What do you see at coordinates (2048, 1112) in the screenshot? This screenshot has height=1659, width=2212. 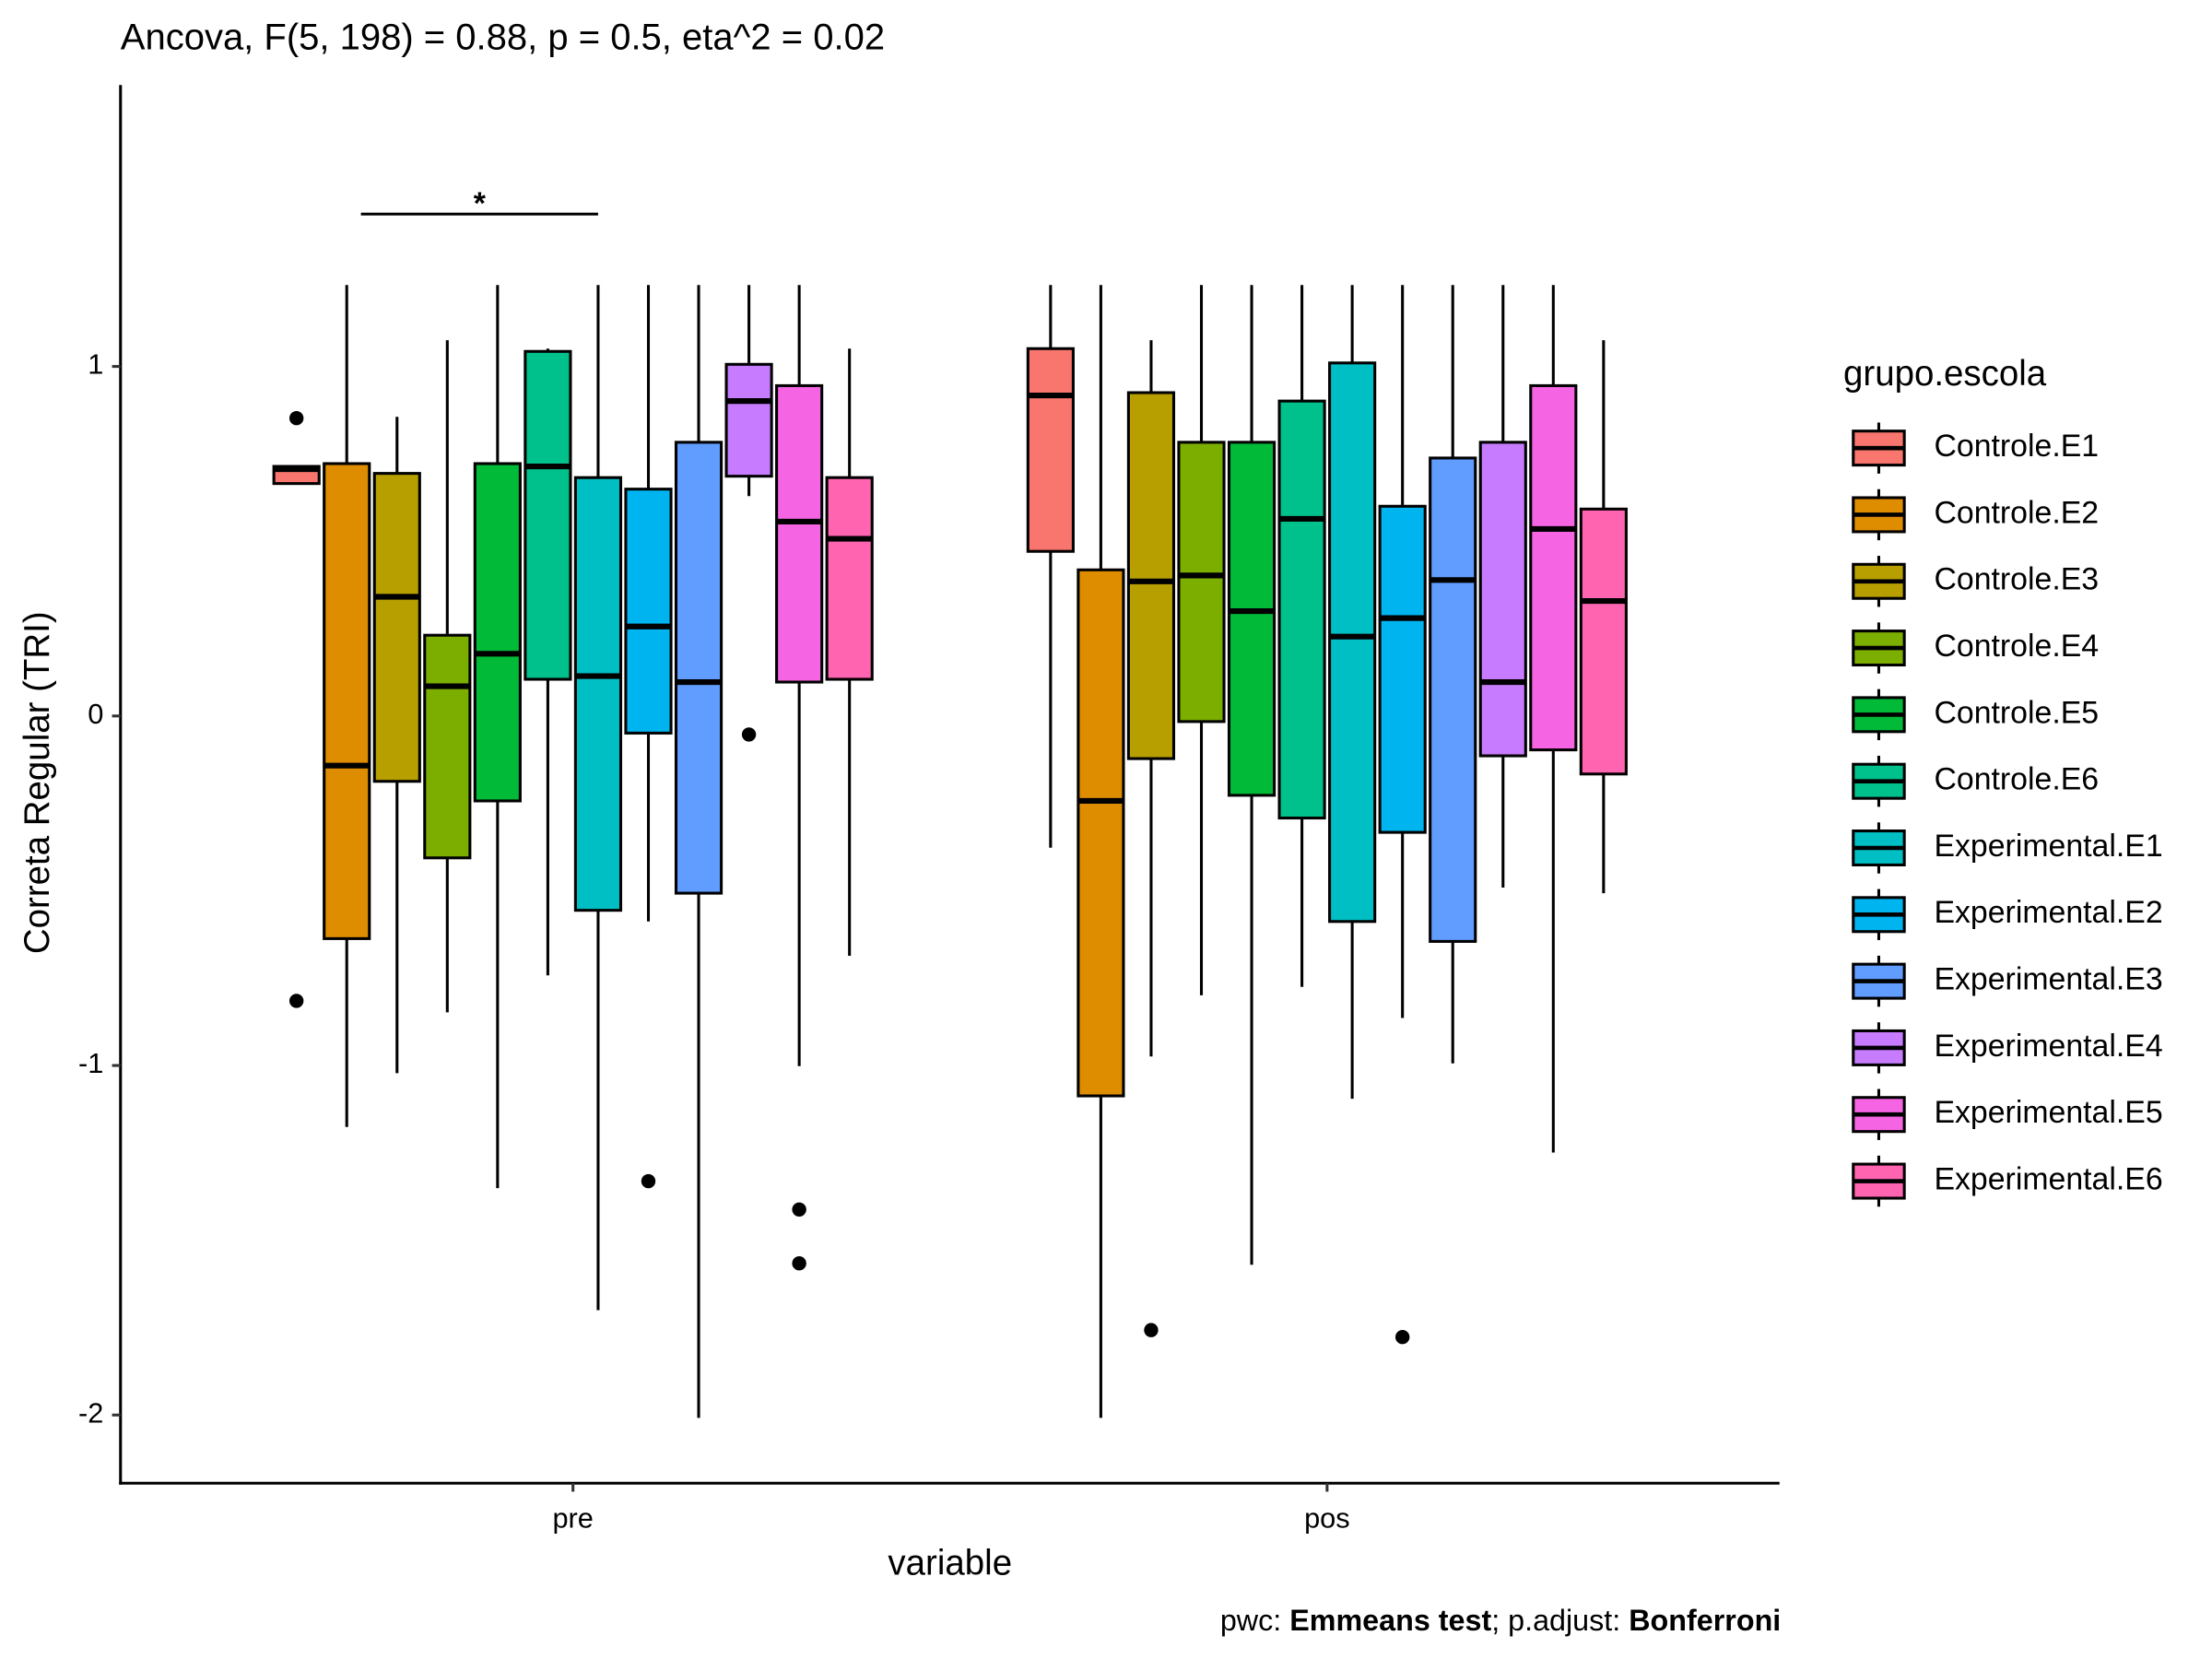 I see `legend-label: Experimental.E5` at bounding box center [2048, 1112].